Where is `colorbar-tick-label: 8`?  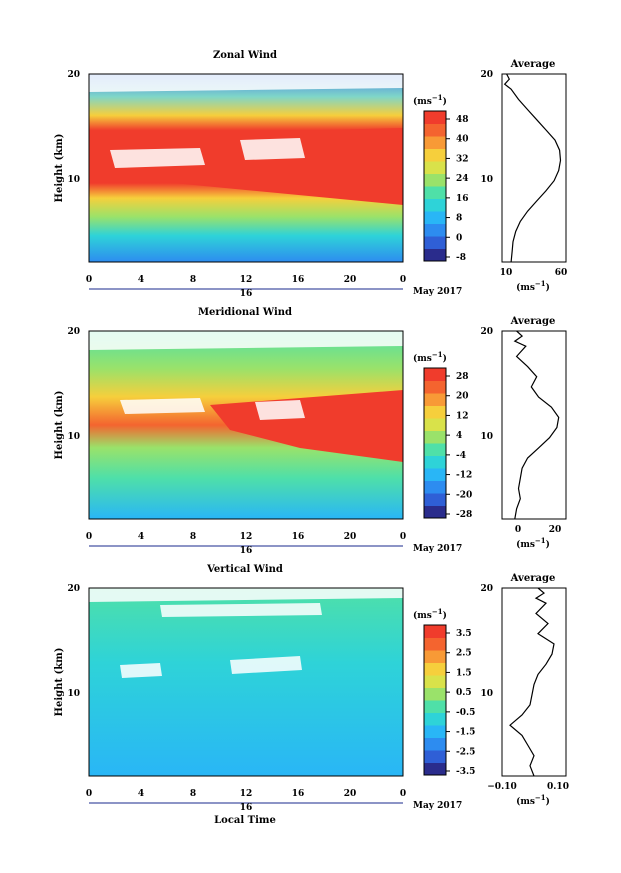 colorbar-tick-label: 8 is located at coordinates (459, 219).